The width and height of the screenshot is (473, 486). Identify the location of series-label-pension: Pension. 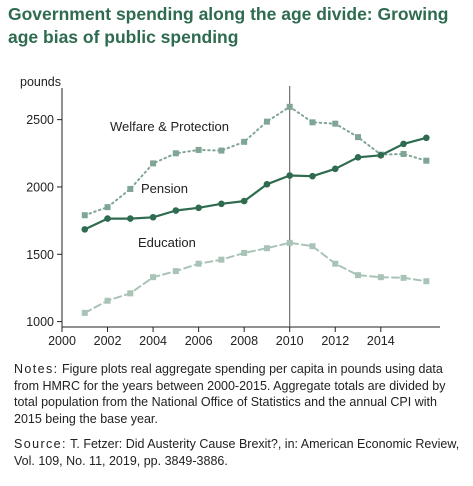
(164, 188).